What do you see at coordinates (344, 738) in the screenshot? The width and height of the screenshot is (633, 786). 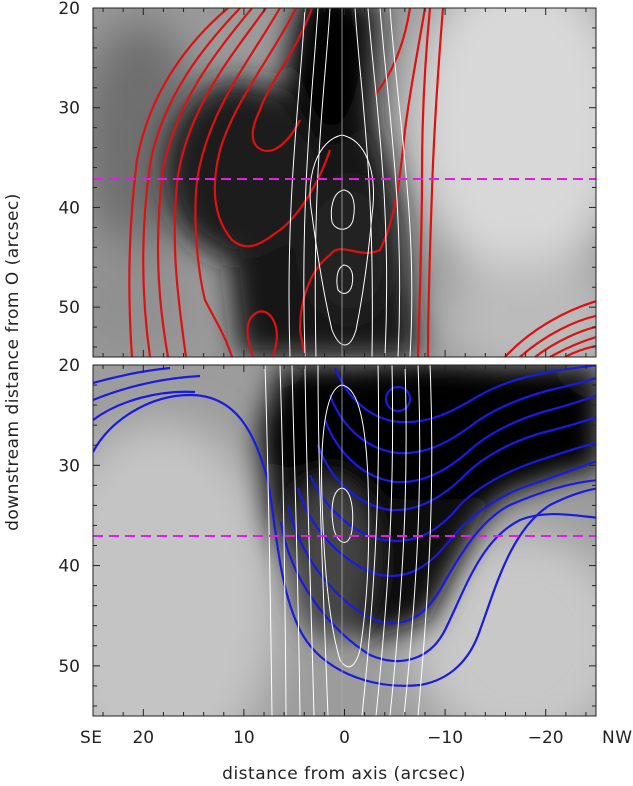 I see `x-tick-label: 0` at bounding box center [344, 738].